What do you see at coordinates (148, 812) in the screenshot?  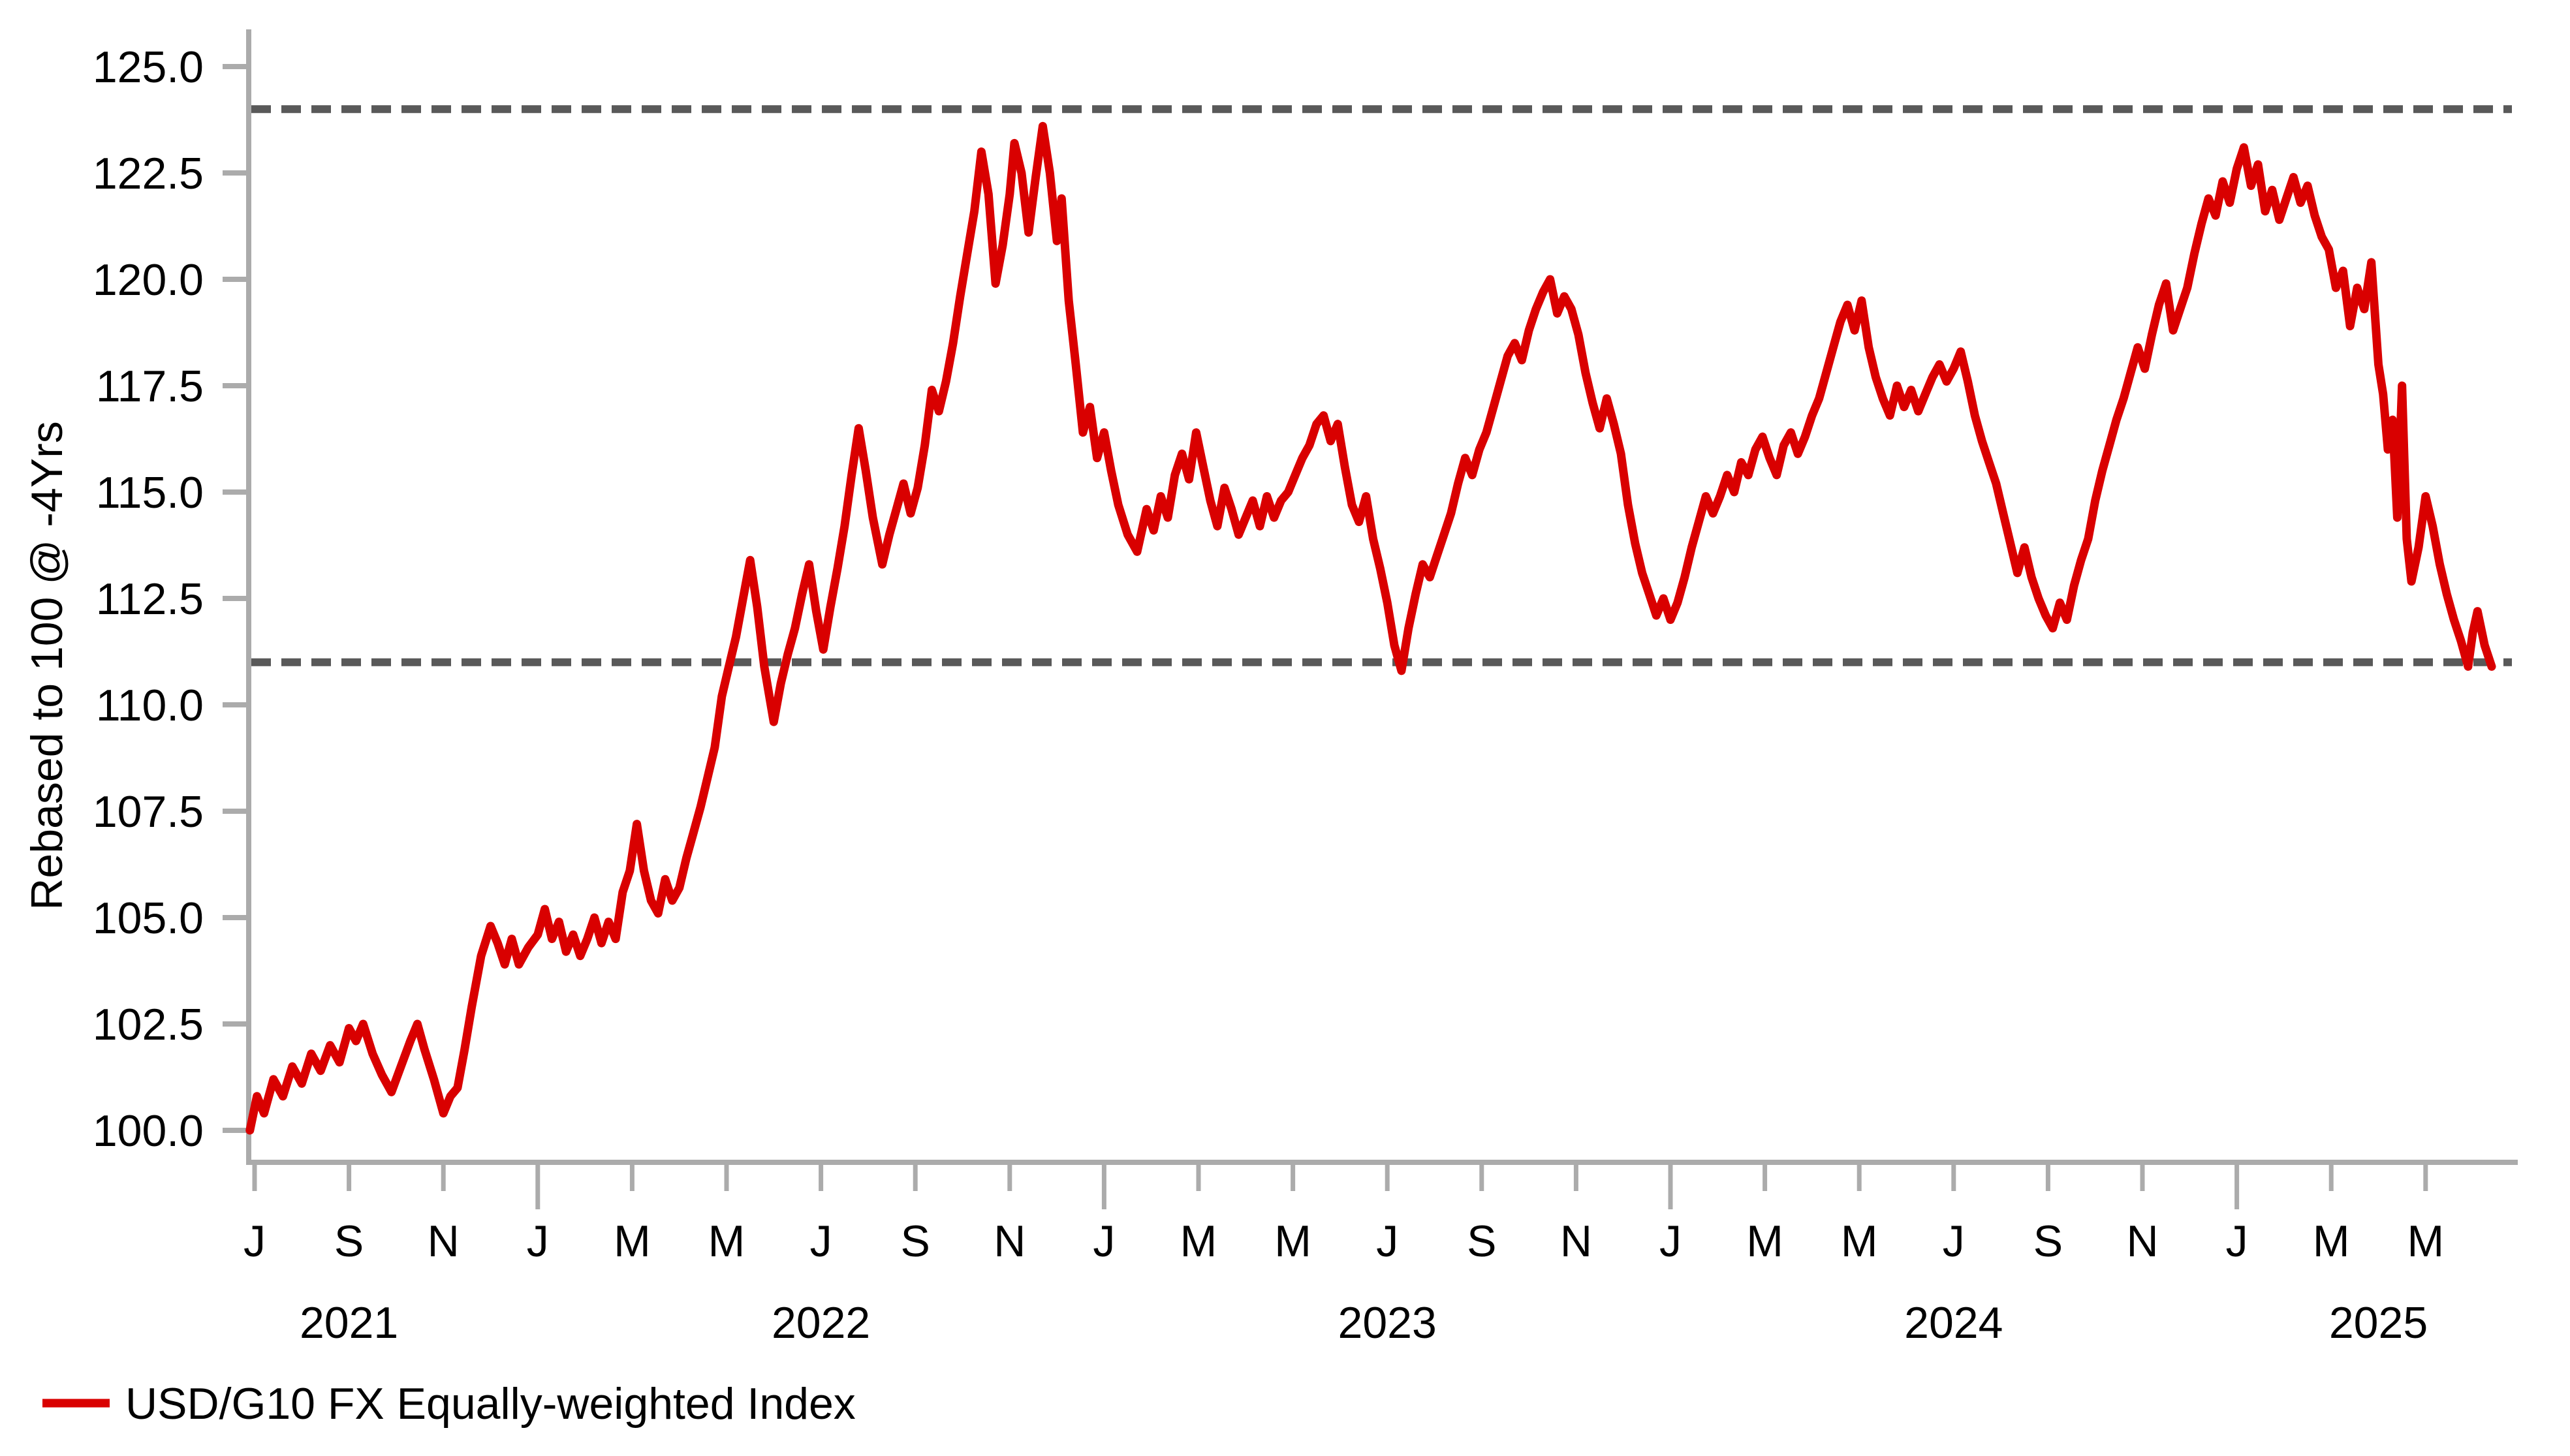 I see `y-tick-label: 107.5` at bounding box center [148, 812].